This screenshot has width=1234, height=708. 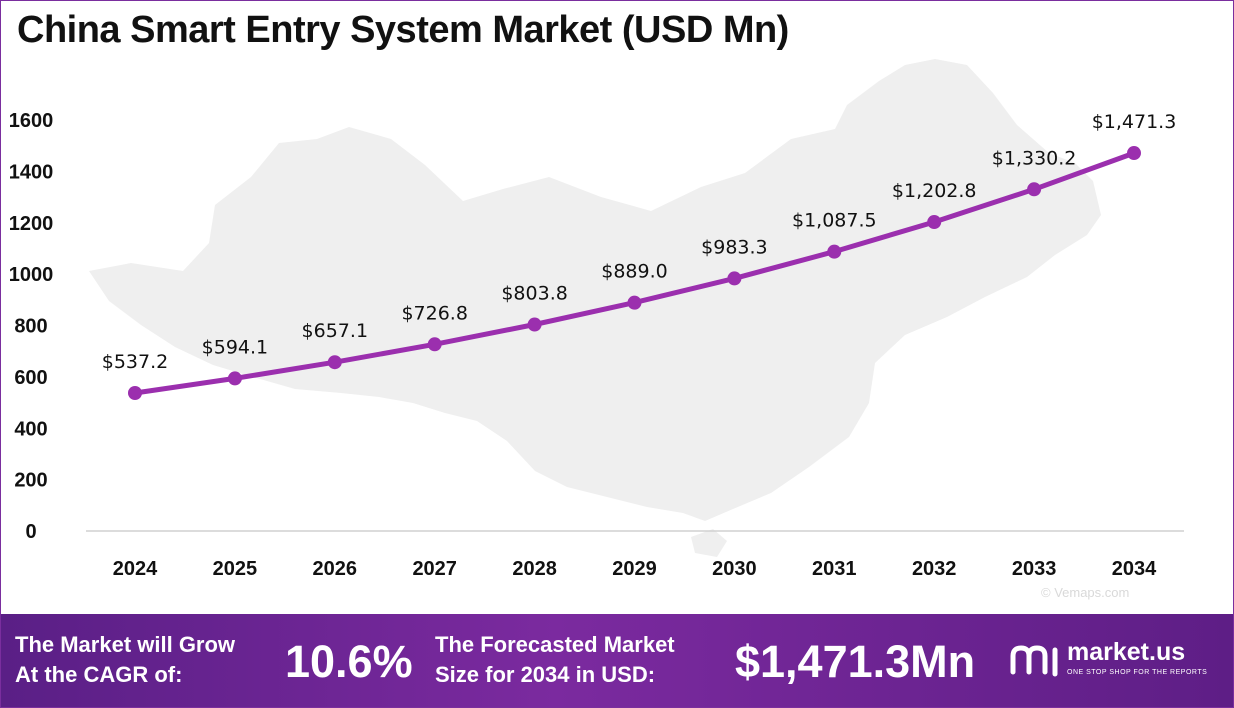 I want to click on y-tick-label: 1000, so click(x=31, y=275).